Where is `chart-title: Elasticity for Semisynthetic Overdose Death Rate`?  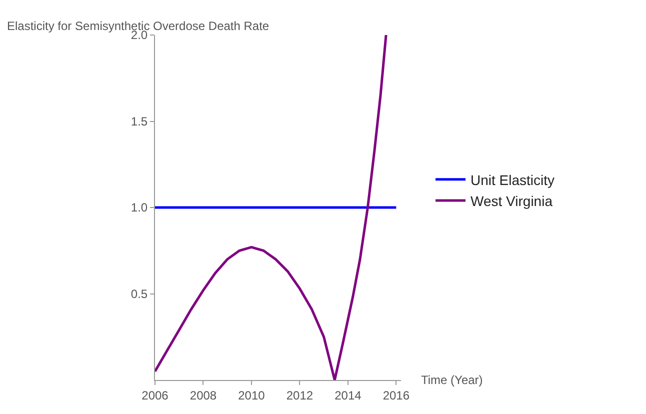 chart-title: Elasticity for Semisynthetic Overdose Death Rate is located at coordinates (138, 26).